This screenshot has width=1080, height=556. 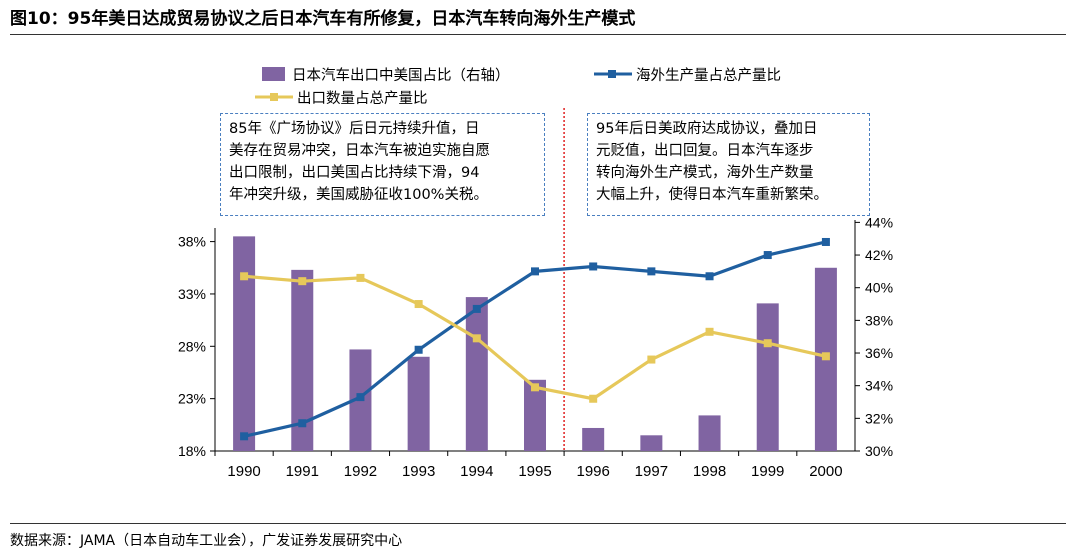 I want to click on legend-label-bar: 日本汽车出口中美国占比（右轴）, so click(x=401, y=75).